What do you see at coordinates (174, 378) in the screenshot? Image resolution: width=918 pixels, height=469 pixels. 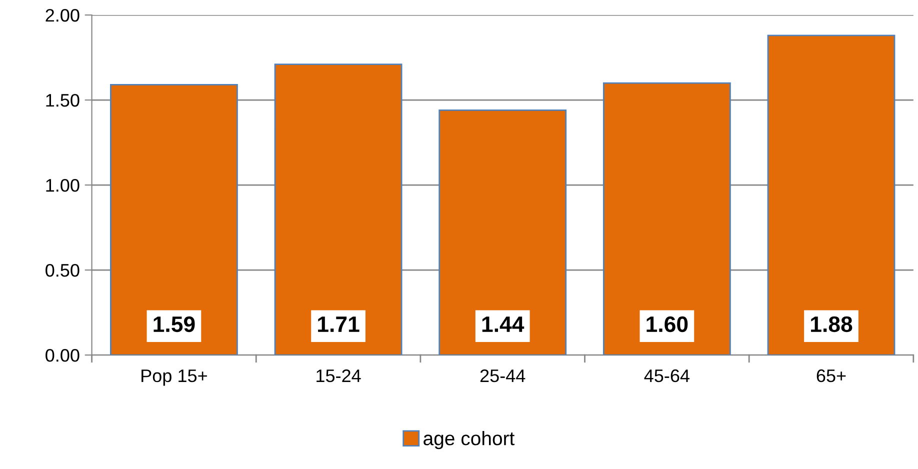 I see `x-tick-label: Pop 15+` at bounding box center [174, 378].